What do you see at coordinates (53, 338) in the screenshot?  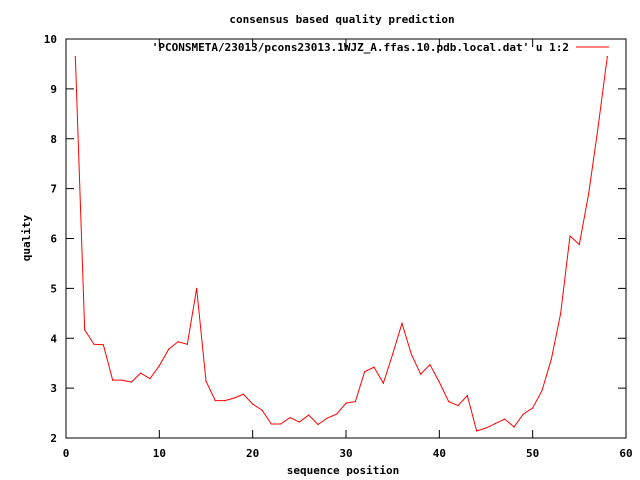 I see `y-tick-label: 4` at bounding box center [53, 338].